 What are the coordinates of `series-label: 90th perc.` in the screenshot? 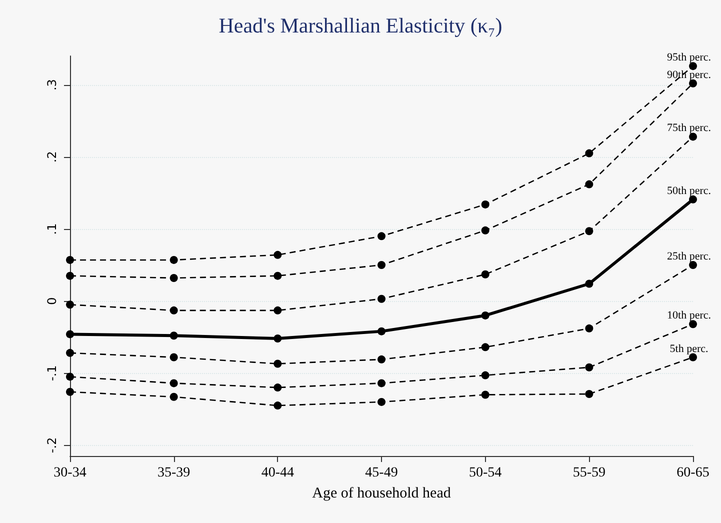 It's located at (689, 74).